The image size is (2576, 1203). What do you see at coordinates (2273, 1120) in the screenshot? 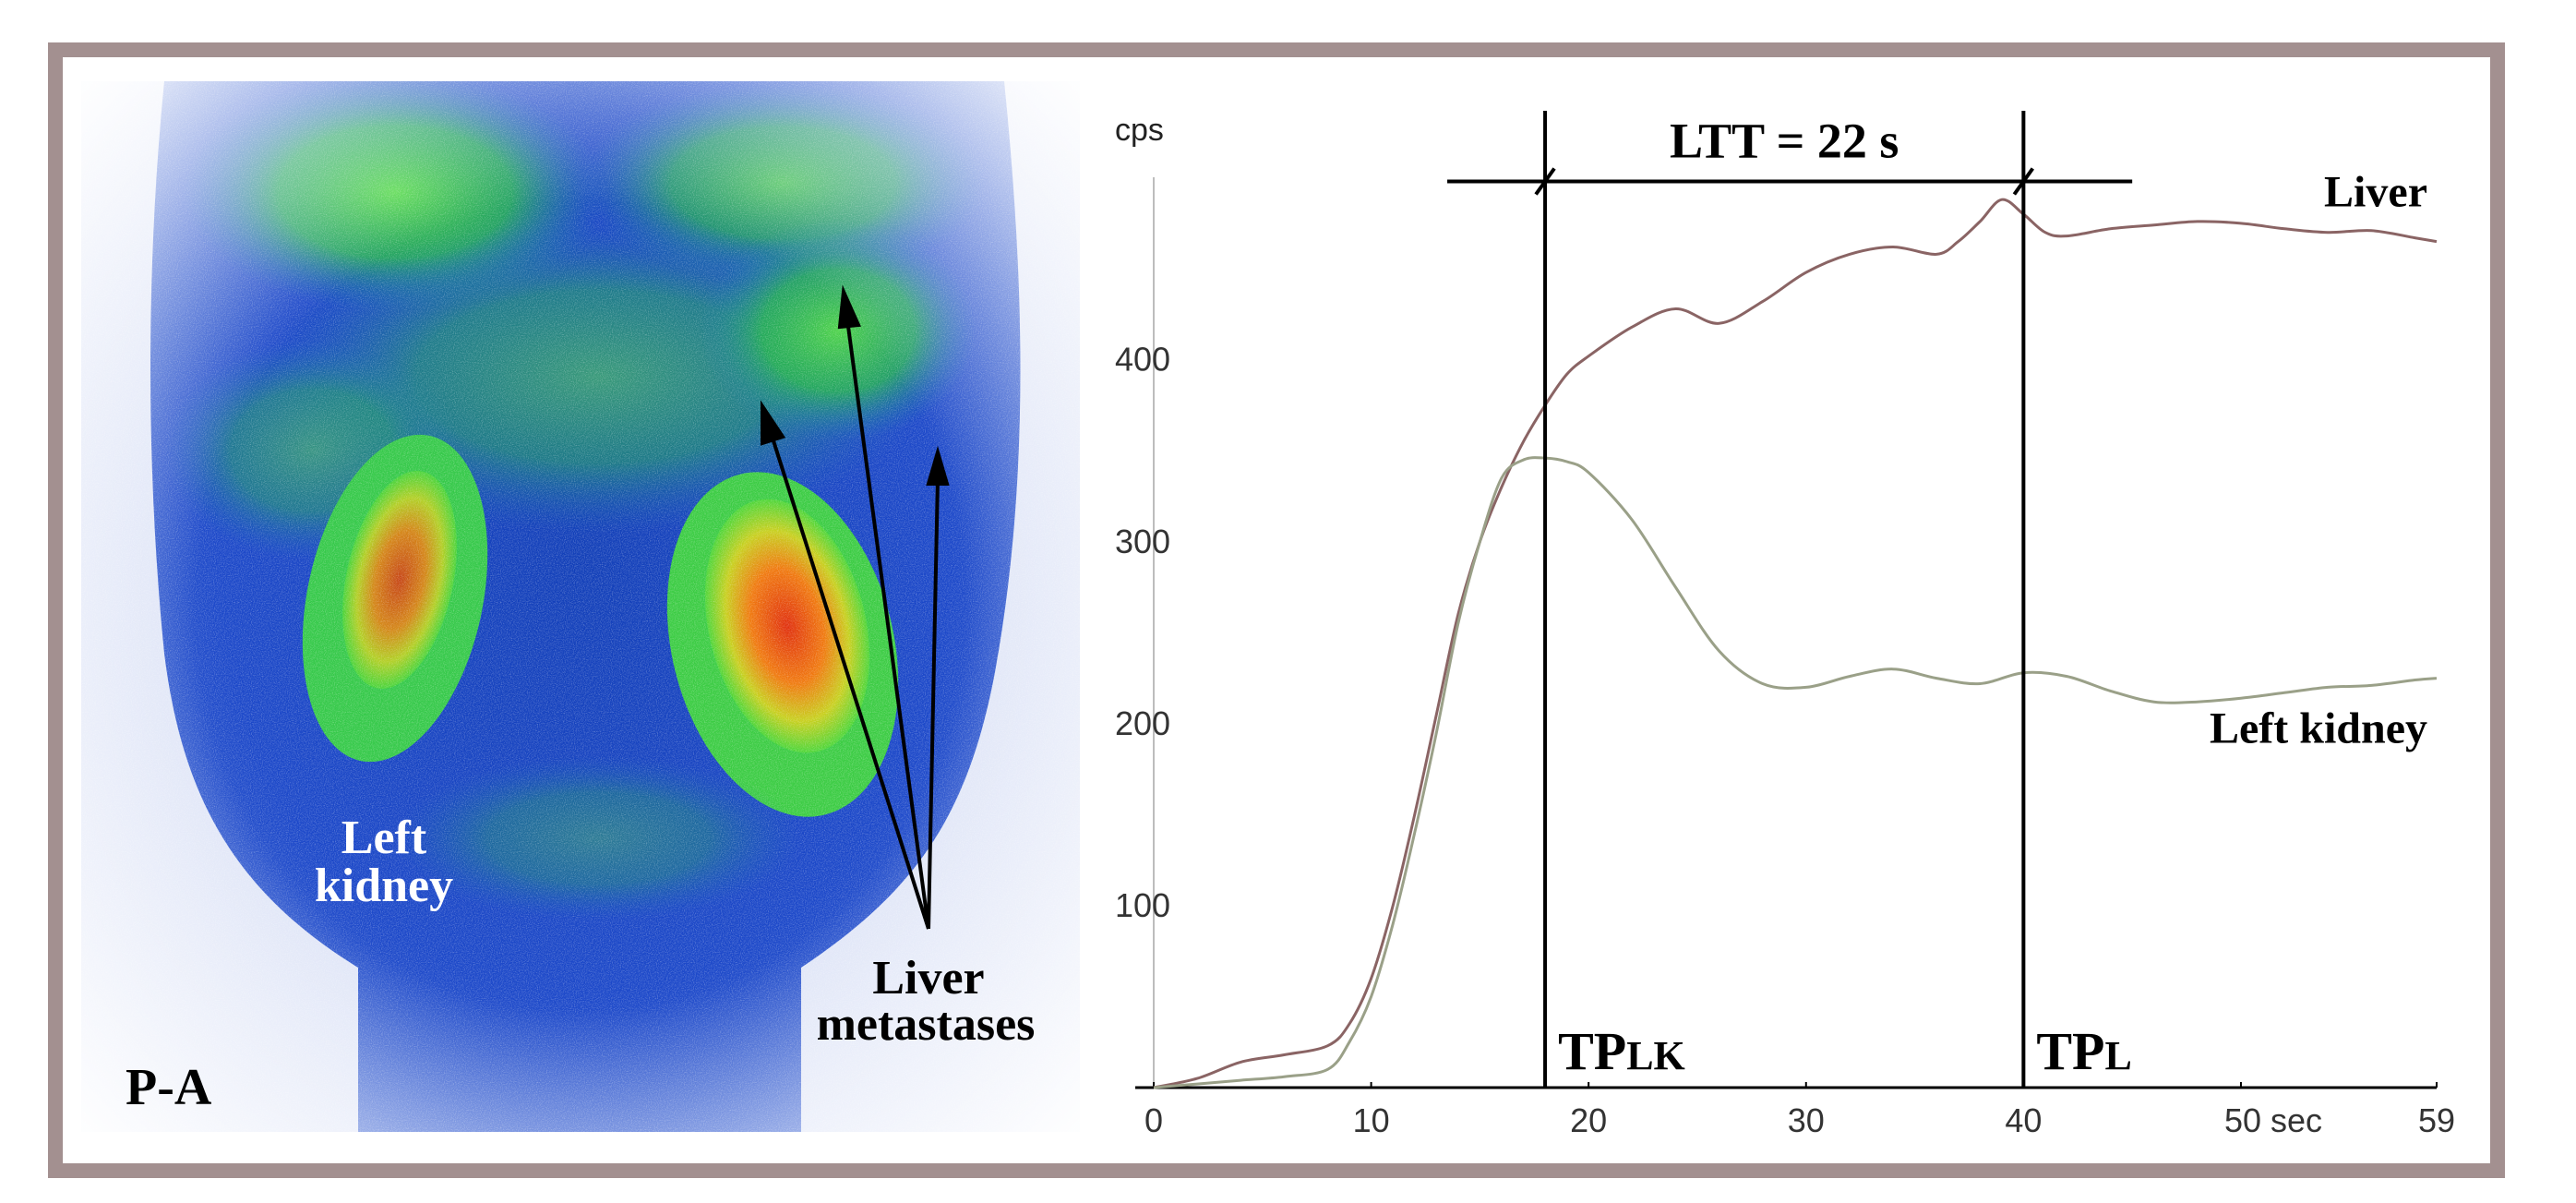
I see `x-tick-label: 50 sec` at bounding box center [2273, 1120].